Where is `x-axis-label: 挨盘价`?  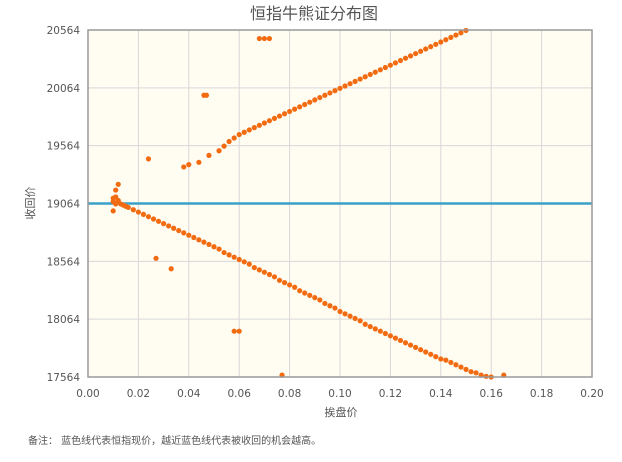
x-axis-label: 挨盘价 is located at coordinates (341, 412).